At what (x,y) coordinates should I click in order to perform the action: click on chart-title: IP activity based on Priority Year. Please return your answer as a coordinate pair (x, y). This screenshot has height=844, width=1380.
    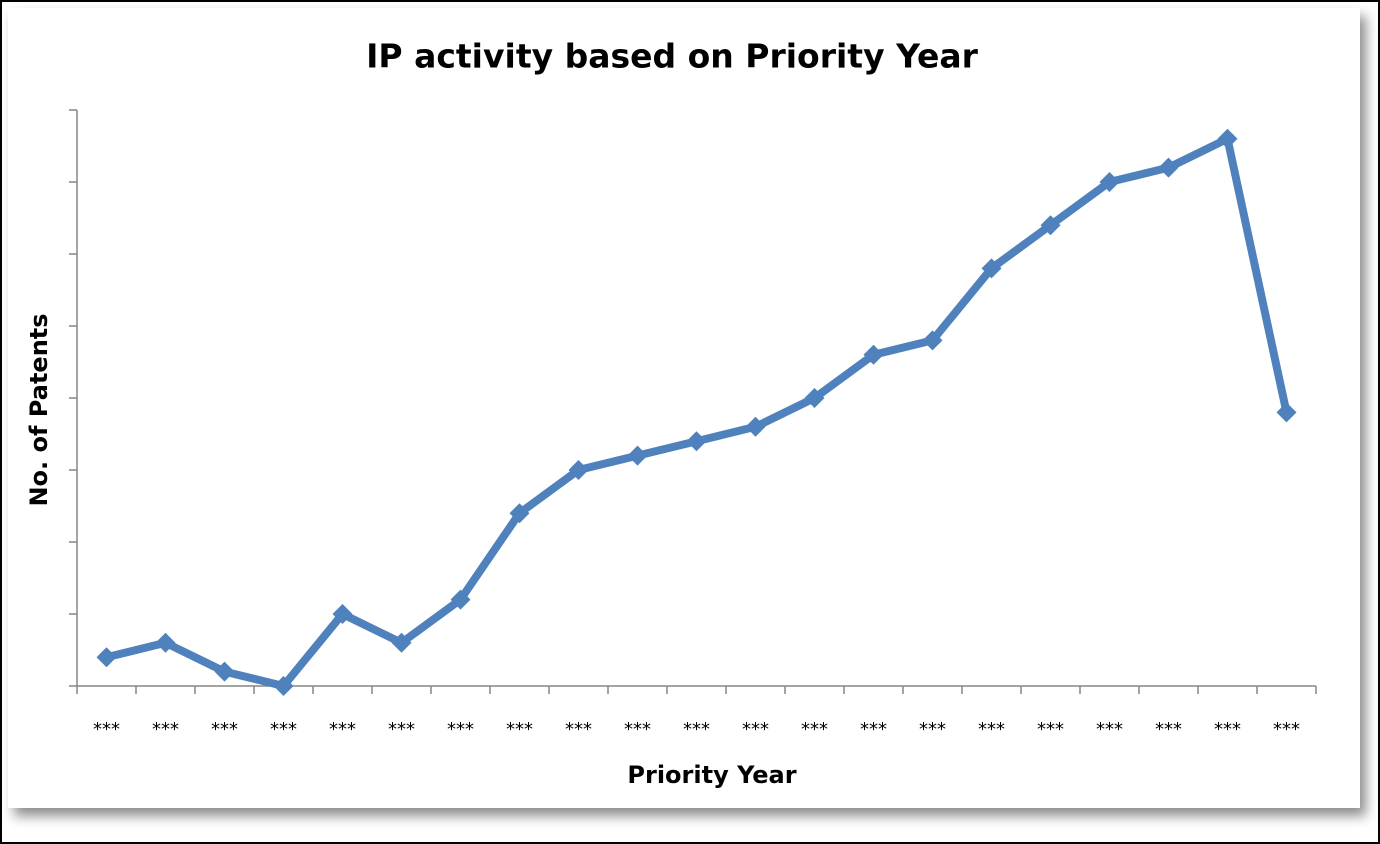
    Looking at the image, I should click on (672, 56).